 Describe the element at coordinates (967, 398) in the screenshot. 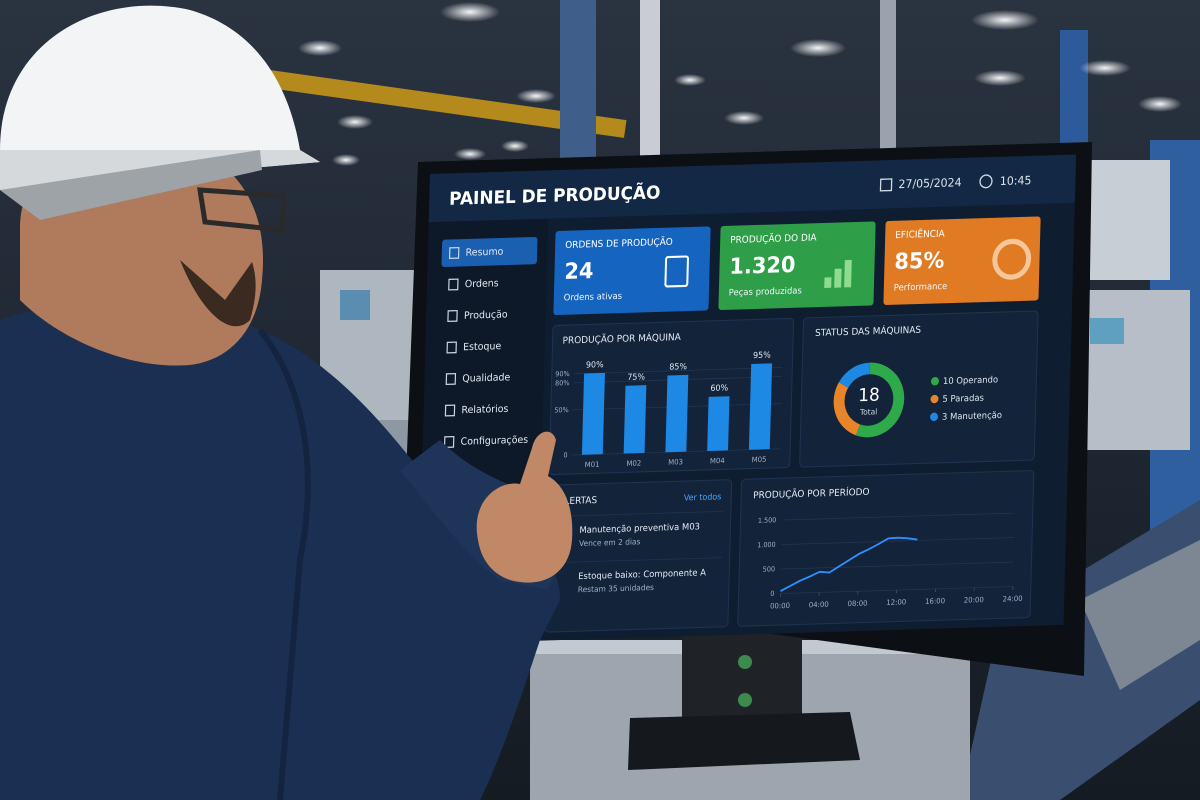

I see `legend-name: Paradas` at that location.